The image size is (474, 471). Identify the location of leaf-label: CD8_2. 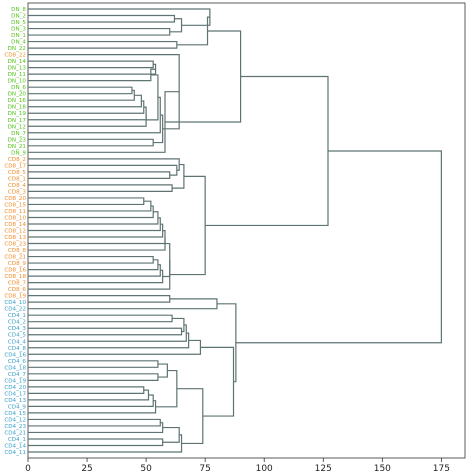
(17, 160).